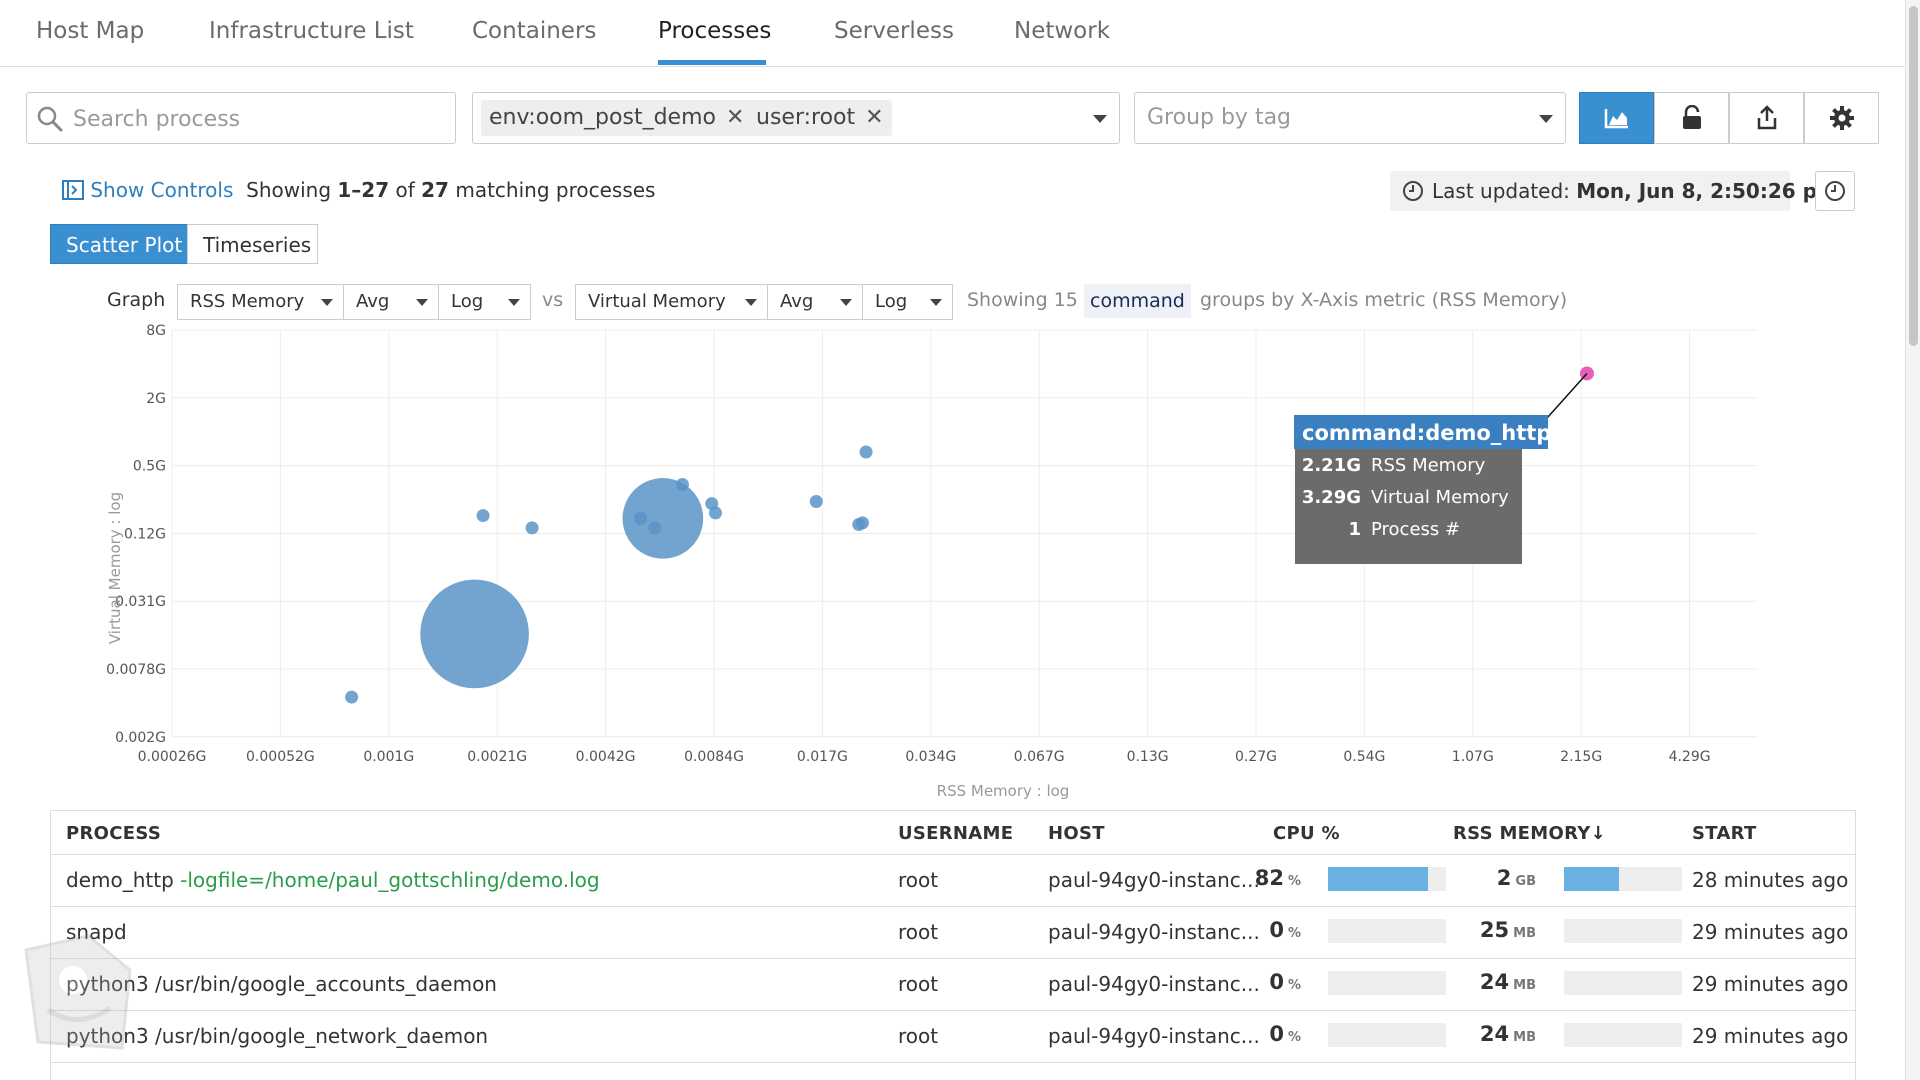  What do you see at coordinates (1841, 118) in the screenshot?
I see `settings-button` at bounding box center [1841, 118].